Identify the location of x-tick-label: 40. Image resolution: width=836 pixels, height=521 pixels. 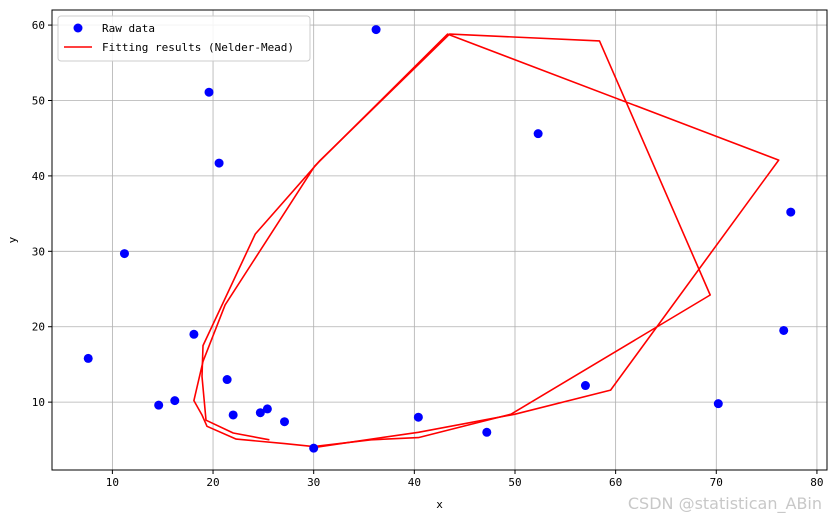
(414, 482).